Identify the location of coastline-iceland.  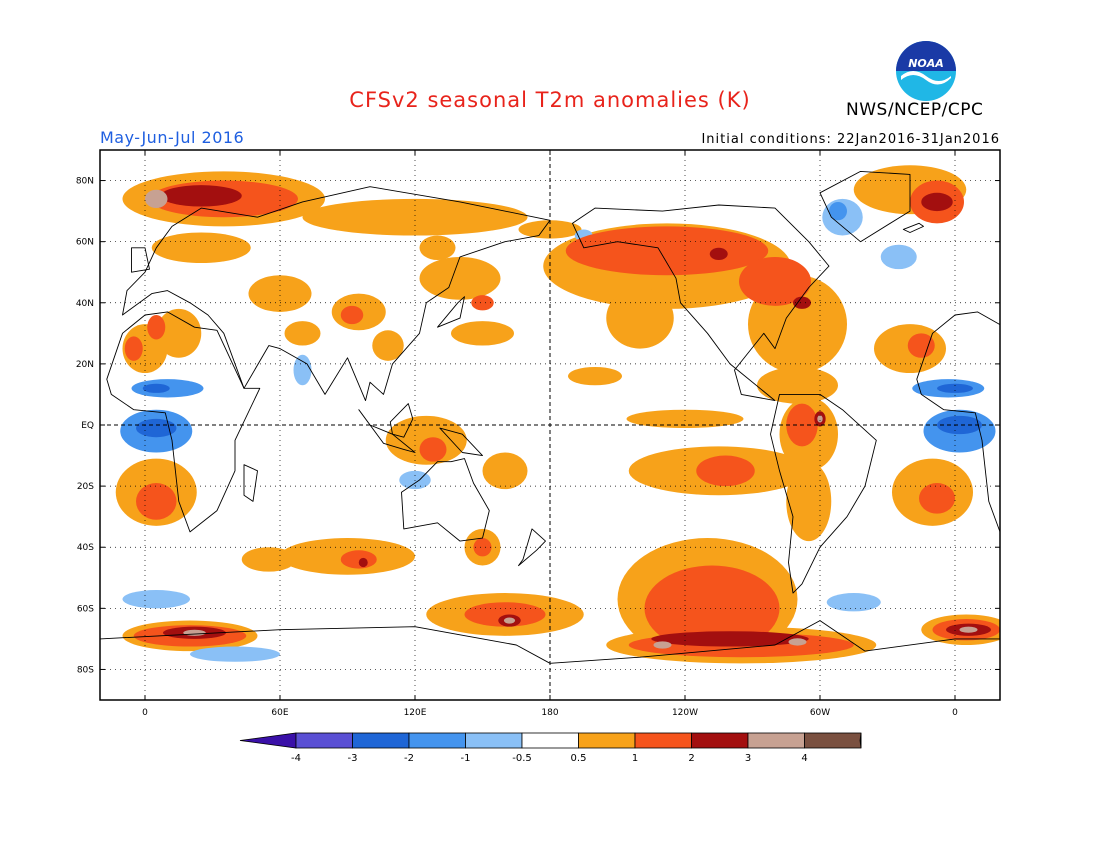
(913, 227).